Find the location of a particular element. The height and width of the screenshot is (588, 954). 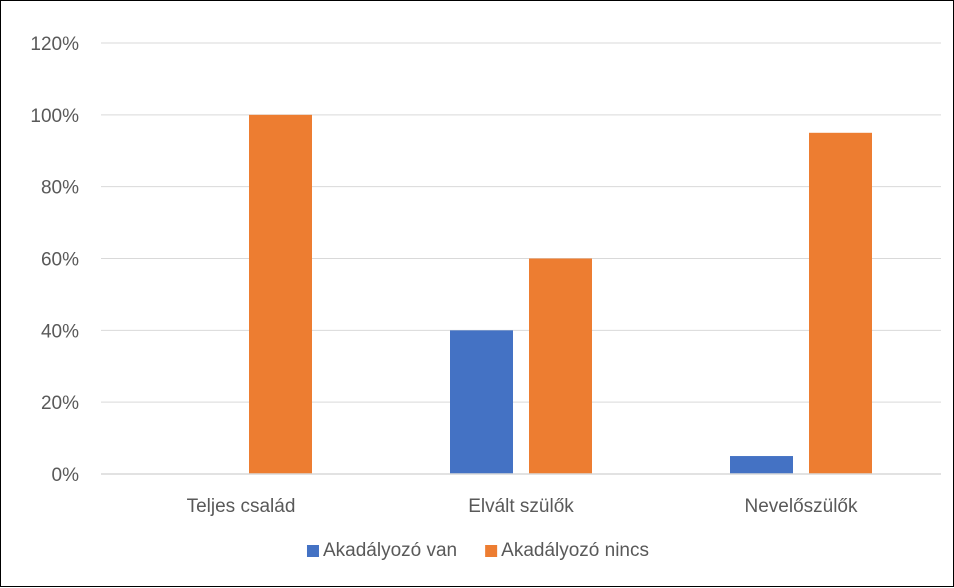

y-tick-label: 120% is located at coordinates (54, 44).